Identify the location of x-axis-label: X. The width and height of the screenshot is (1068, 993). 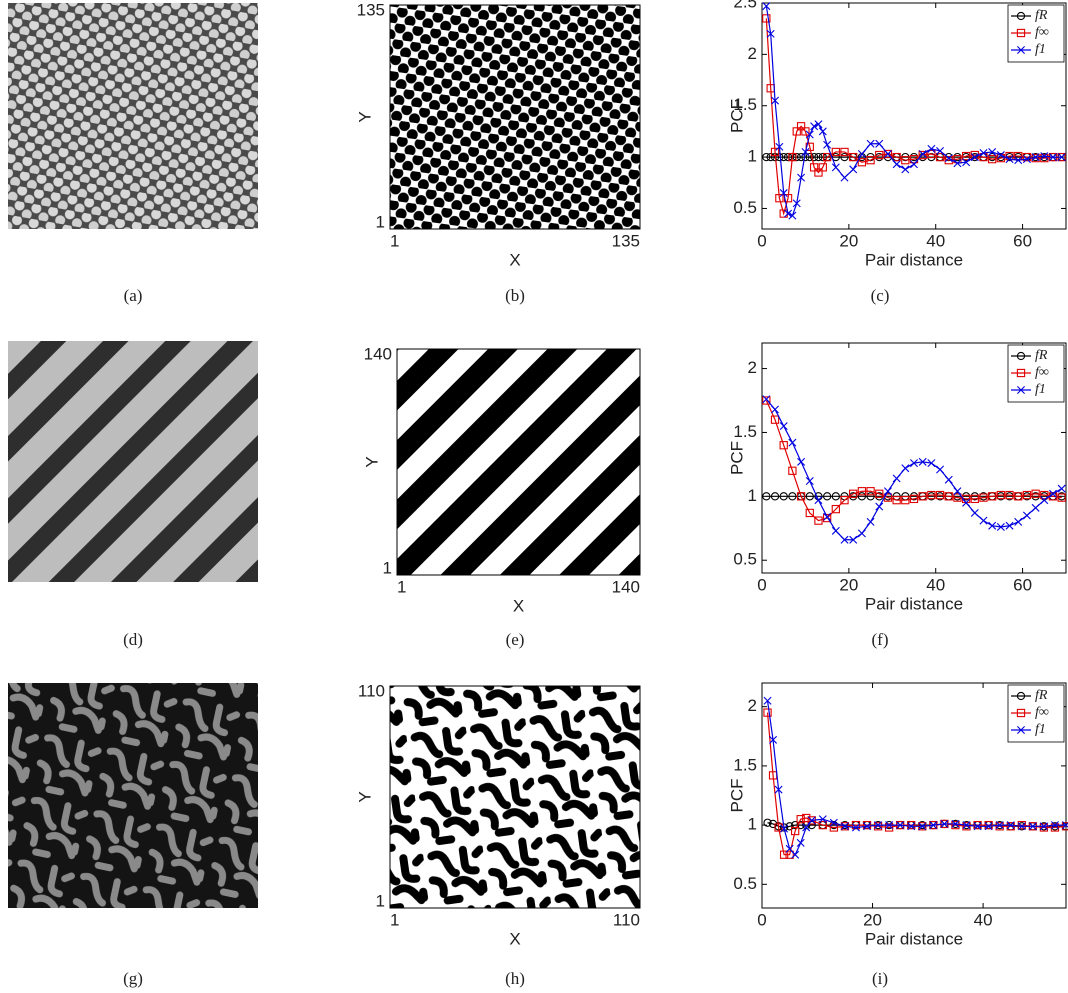
(514, 259).